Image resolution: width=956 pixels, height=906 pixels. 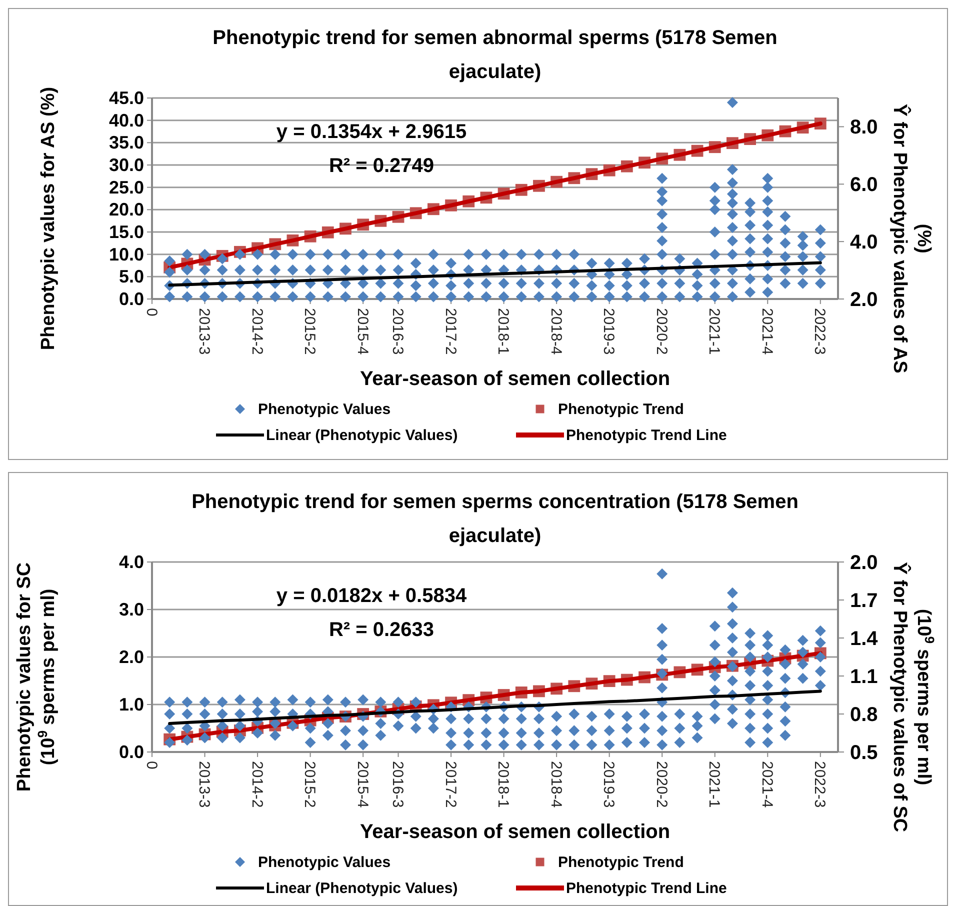 I want to click on y-tick-label: 0.0, so click(x=131, y=299).